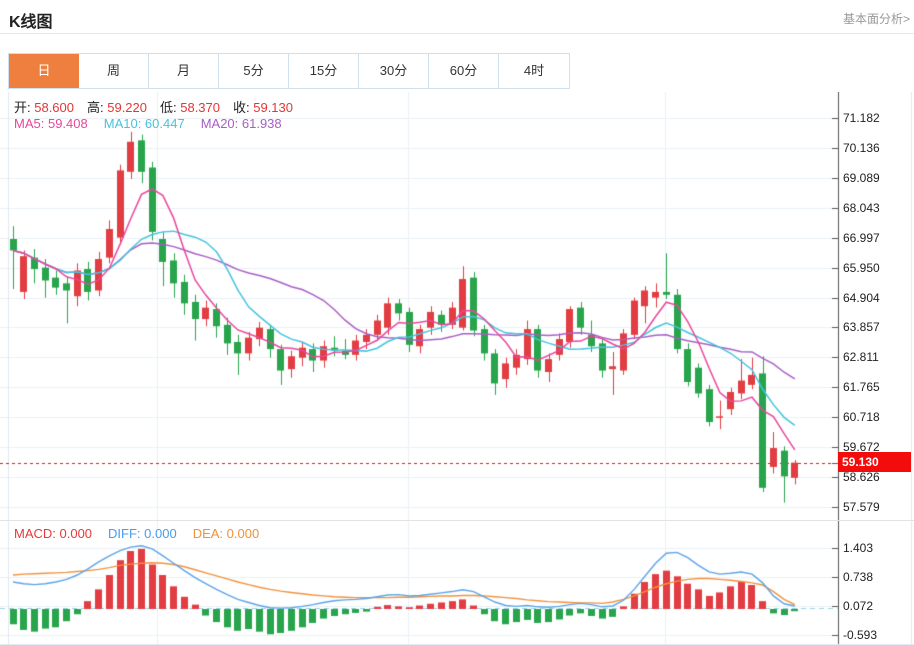  I want to click on price-tick-label: 64.904, so click(861, 297).